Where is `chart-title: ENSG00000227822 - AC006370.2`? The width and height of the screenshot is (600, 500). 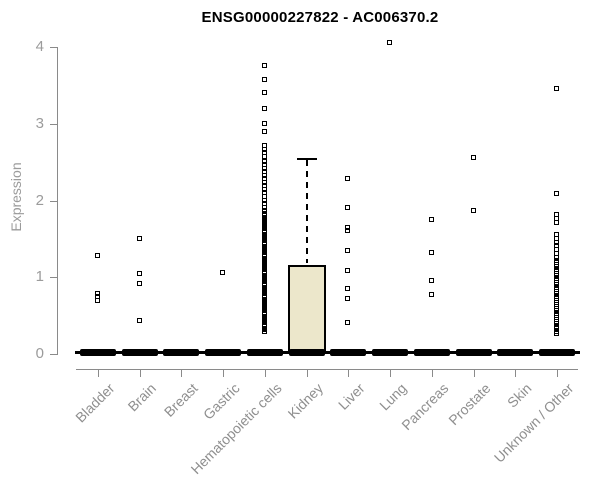 chart-title: ENSG00000227822 - AC006370.2 is located at coordinates (320, 17).